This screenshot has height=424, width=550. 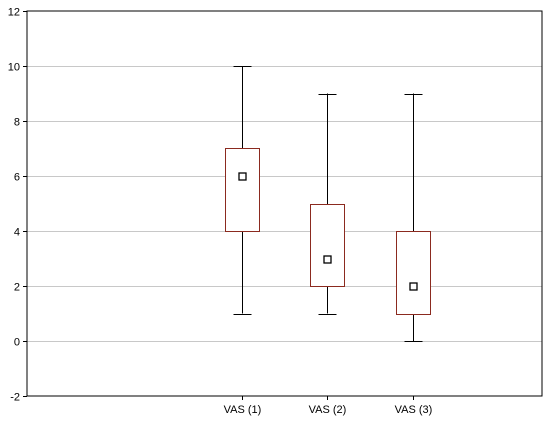 What do you see at coordinates (14, 68) in the screenshot?
I see `y-tick-label: 10` at bounding box center [14, 68].